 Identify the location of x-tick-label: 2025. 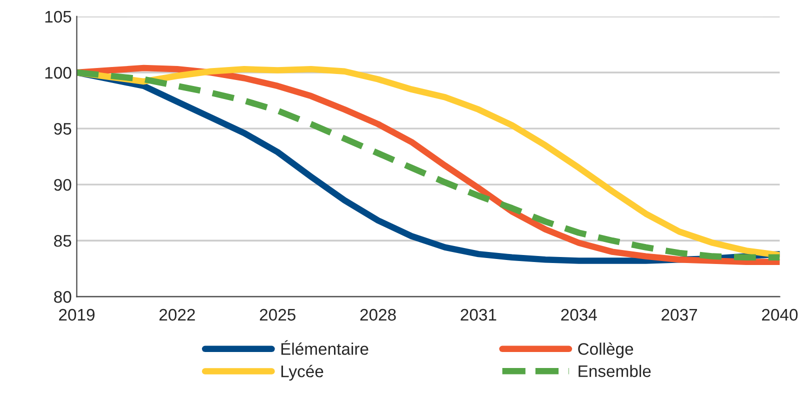
(278, 314).